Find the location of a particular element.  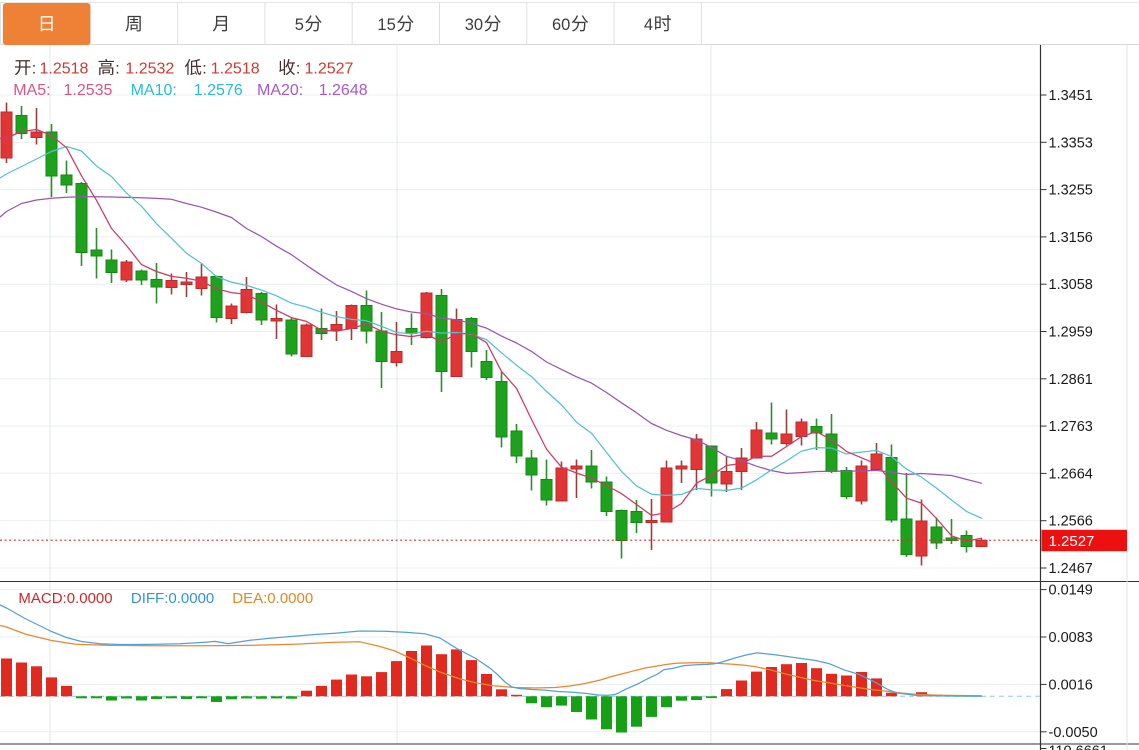

svg-text: MA10: is located at coordinates (154, 90).